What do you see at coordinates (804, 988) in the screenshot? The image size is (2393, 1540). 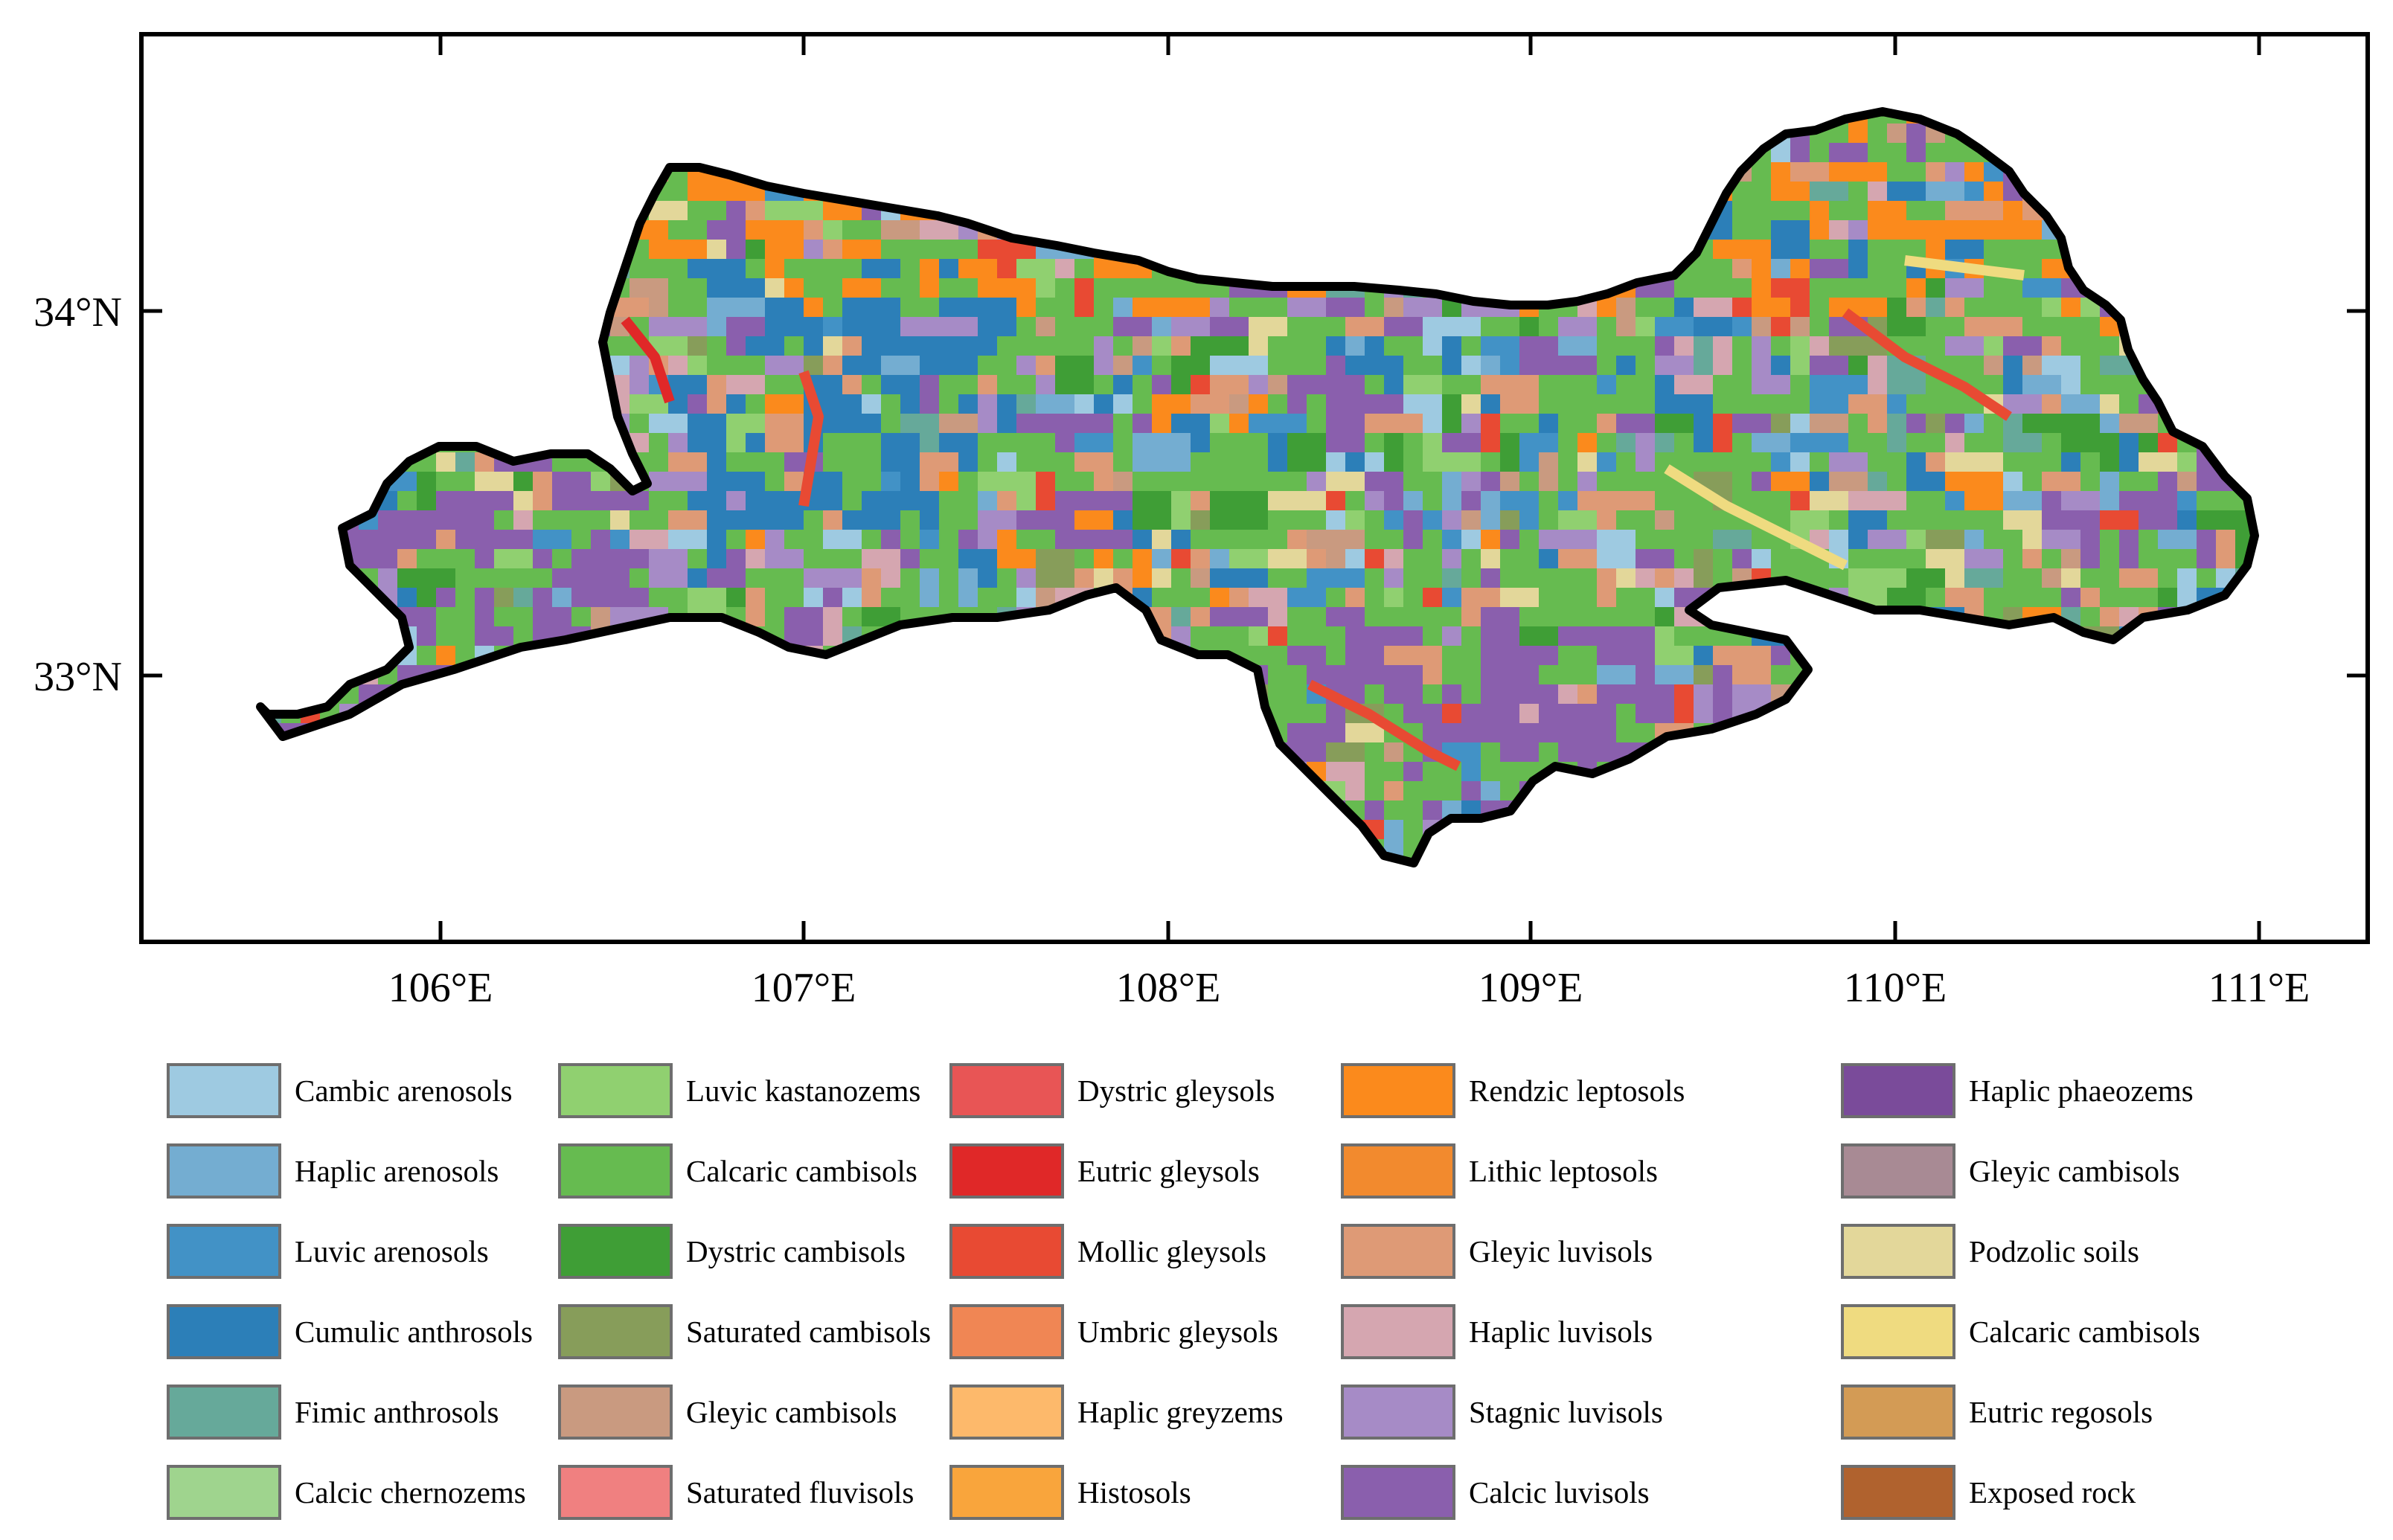 I see `x-tick-label-107: 107°E` at bounding box center [804, 988].